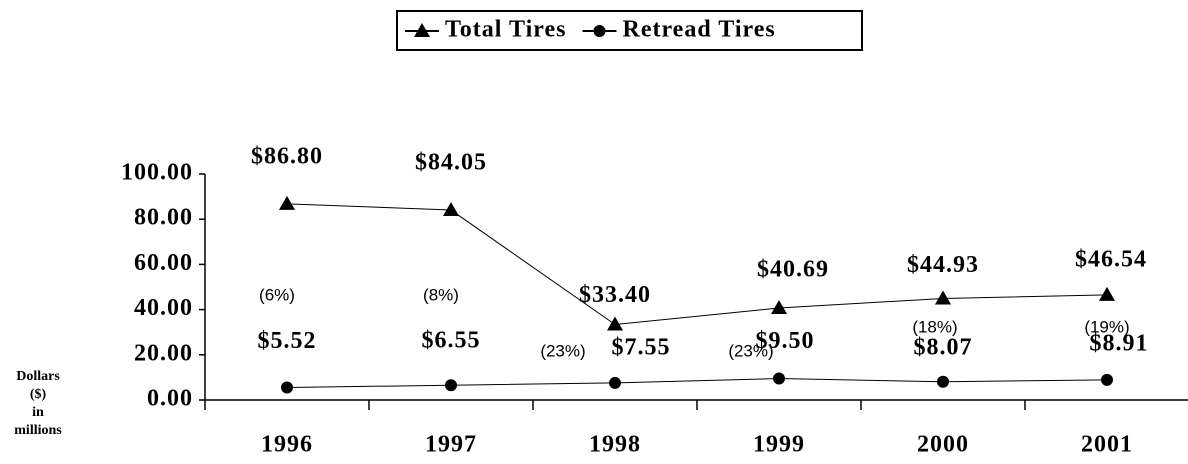 The height and width of the screenshot is (464, 1188). I want to click on y-tick-label: 40.00, so click(163, 308).